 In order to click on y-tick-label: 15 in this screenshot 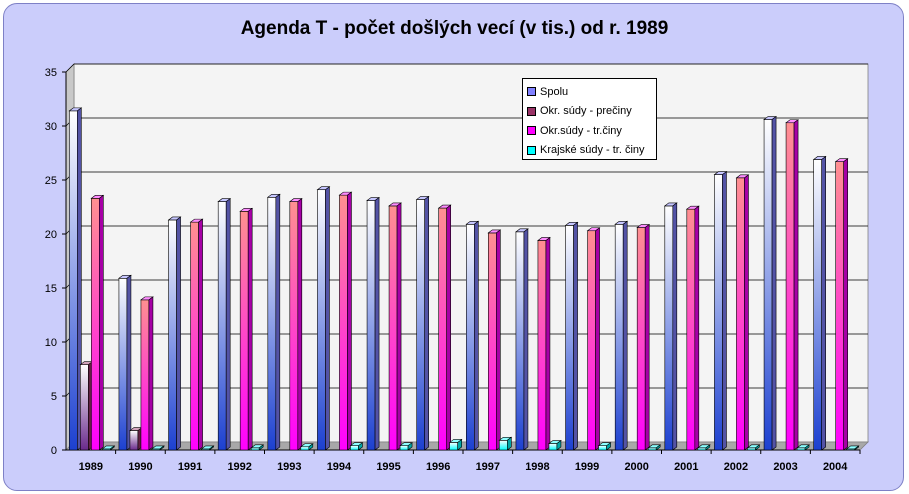, I will do `click(51, 289)`.